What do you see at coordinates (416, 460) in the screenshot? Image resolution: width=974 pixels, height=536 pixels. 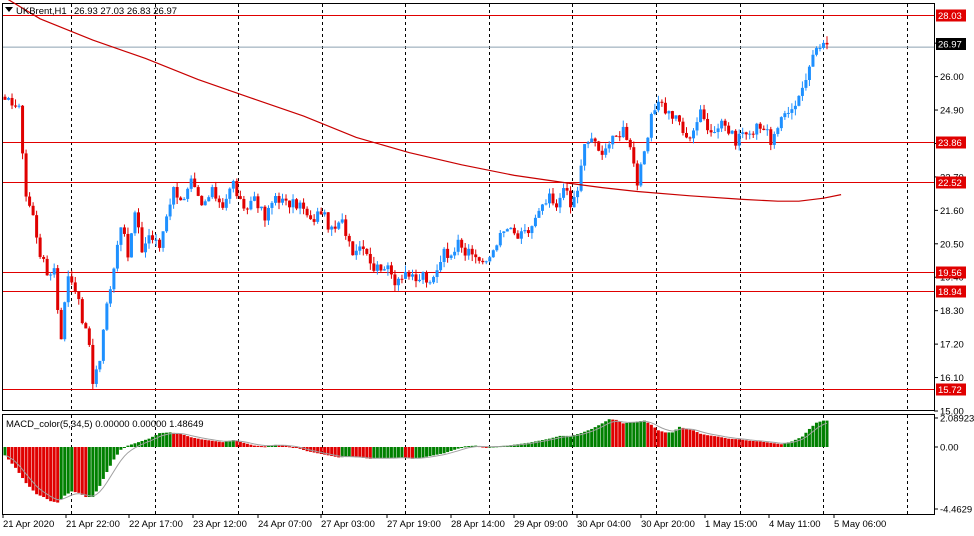 I see `macd-signal-line` at bounding box center [416, 460].